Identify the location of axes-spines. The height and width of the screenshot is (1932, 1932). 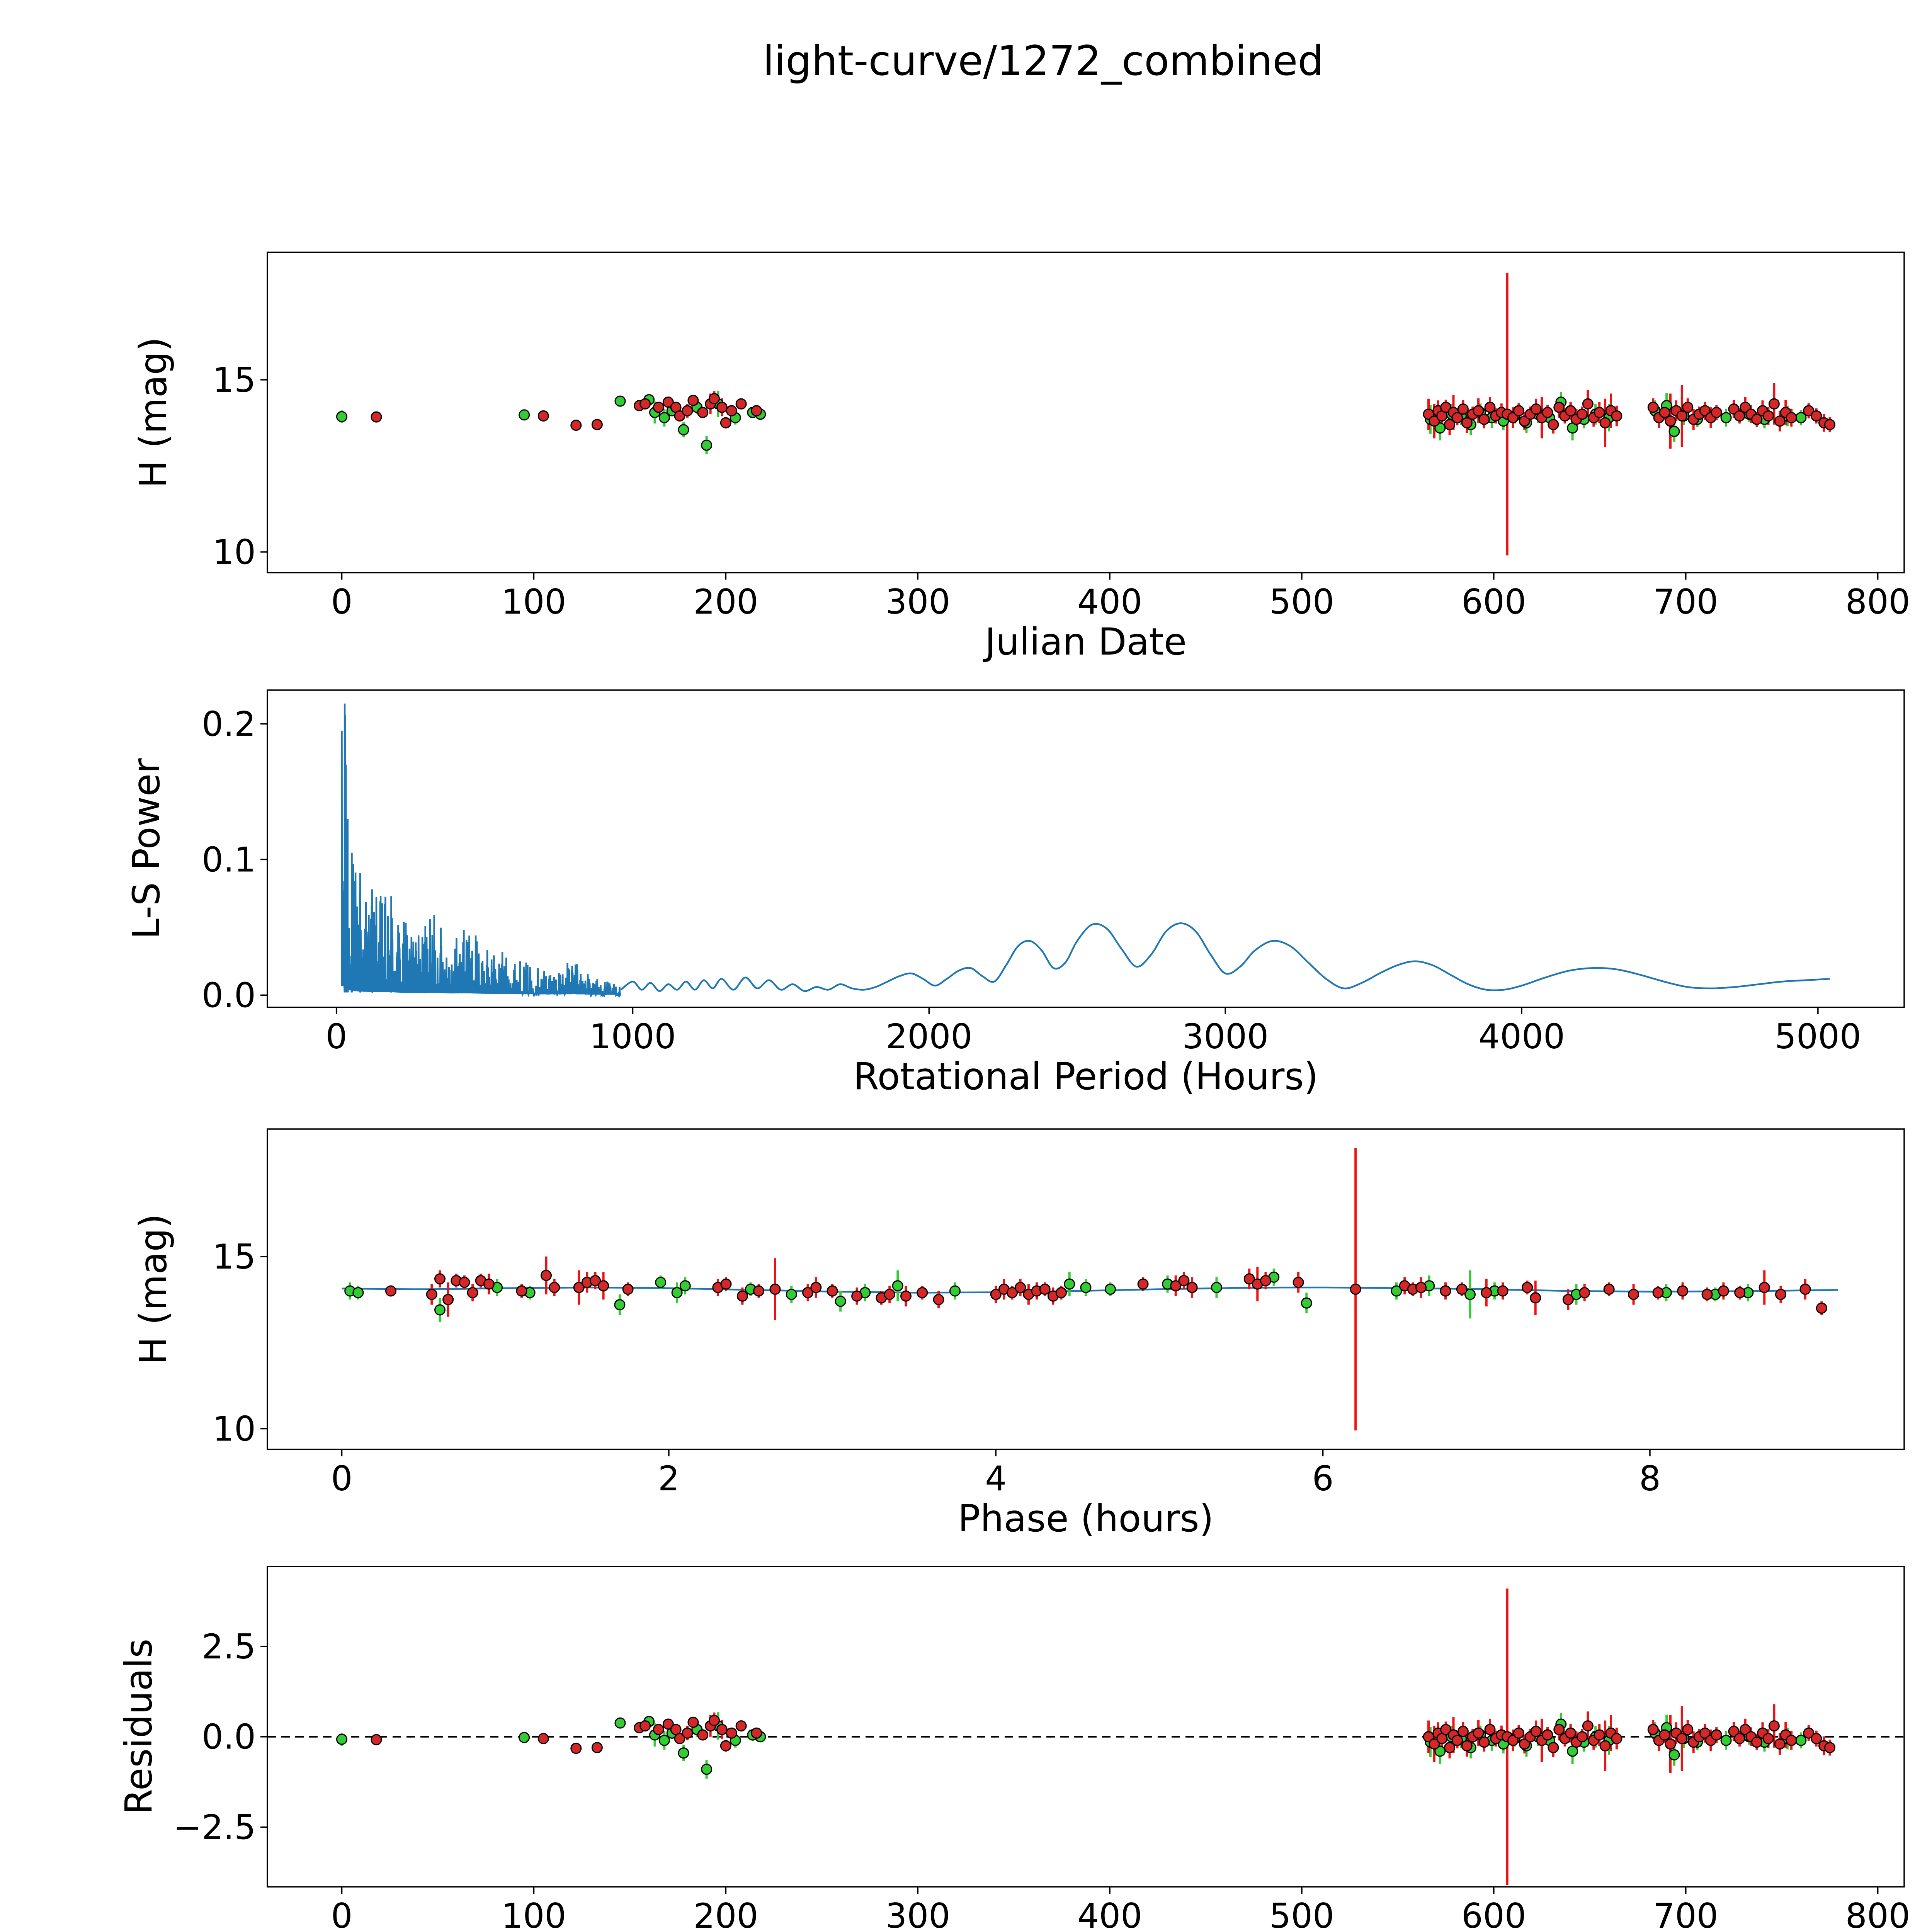
(1086, 849).